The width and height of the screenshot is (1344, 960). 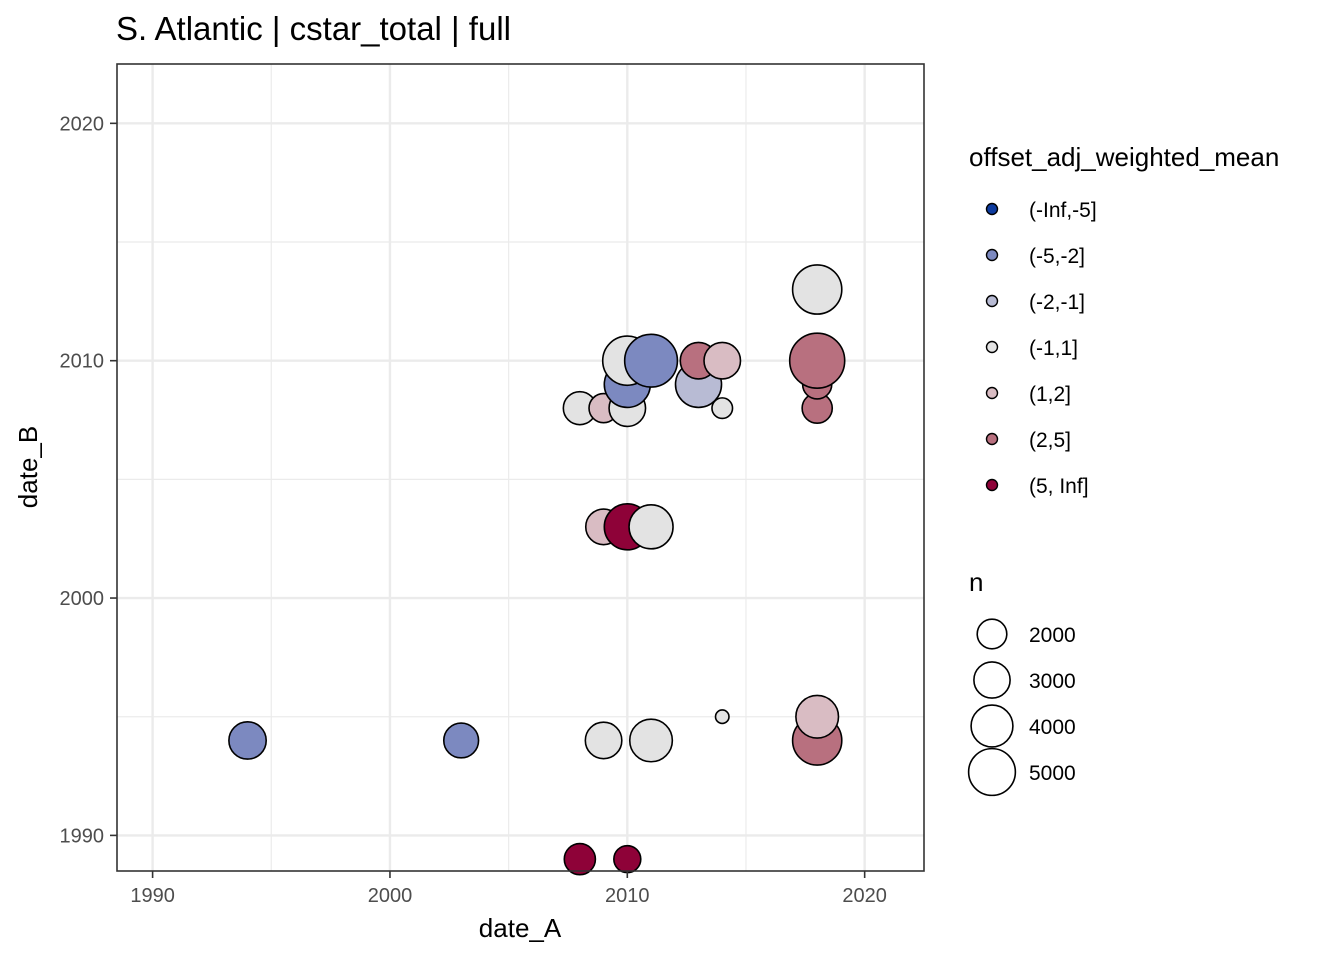 I want to click on color-legend-title: offset_adj_weighted_mean, so click(x=1124, y=157).